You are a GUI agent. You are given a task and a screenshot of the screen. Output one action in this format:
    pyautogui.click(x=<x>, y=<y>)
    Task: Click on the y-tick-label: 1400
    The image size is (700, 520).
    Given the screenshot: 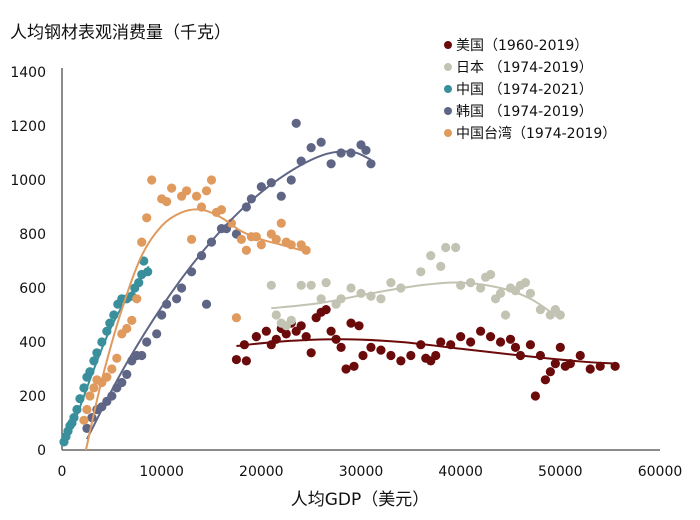 What is the action you would take?
    pyautogui.click(x=28, y=73)
    